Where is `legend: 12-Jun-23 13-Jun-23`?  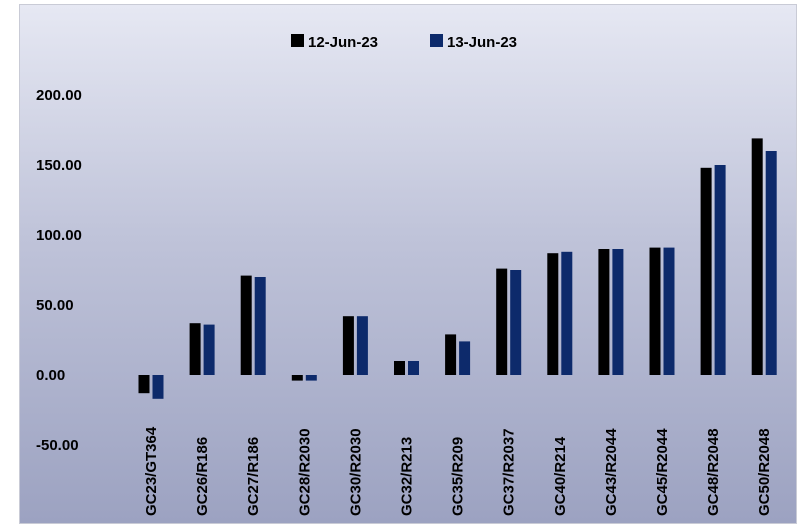
legend: 12-Jun-23 13-Jun-23 is located at coordinates (404, 42).